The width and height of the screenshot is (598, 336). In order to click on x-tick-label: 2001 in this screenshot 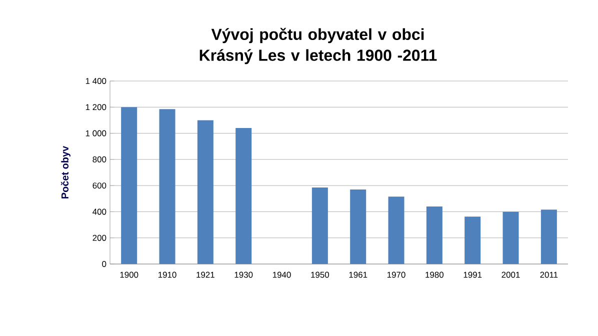, I will do `click(511, 275)`.